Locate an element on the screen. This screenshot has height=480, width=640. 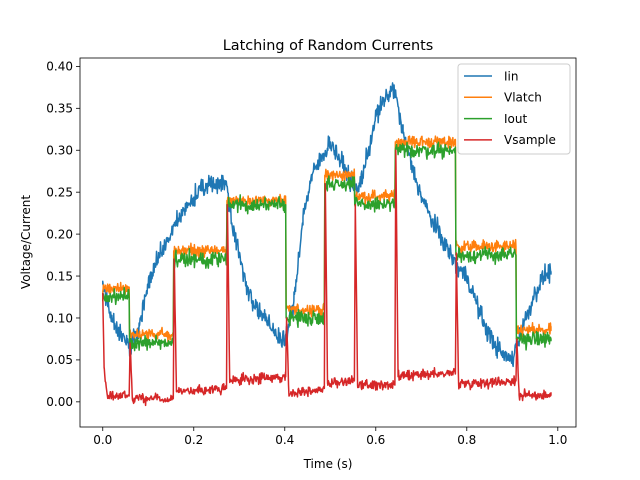
legend: Iin Vlatch Iout Vsample is located at coordinates (514, 109).